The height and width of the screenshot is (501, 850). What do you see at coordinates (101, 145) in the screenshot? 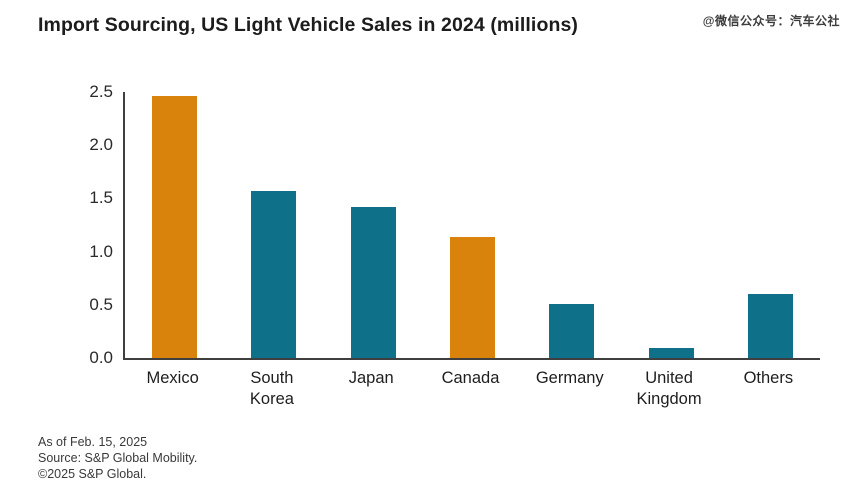
I see `y-tick-label: 2.0` at bounding box center [101, 145].